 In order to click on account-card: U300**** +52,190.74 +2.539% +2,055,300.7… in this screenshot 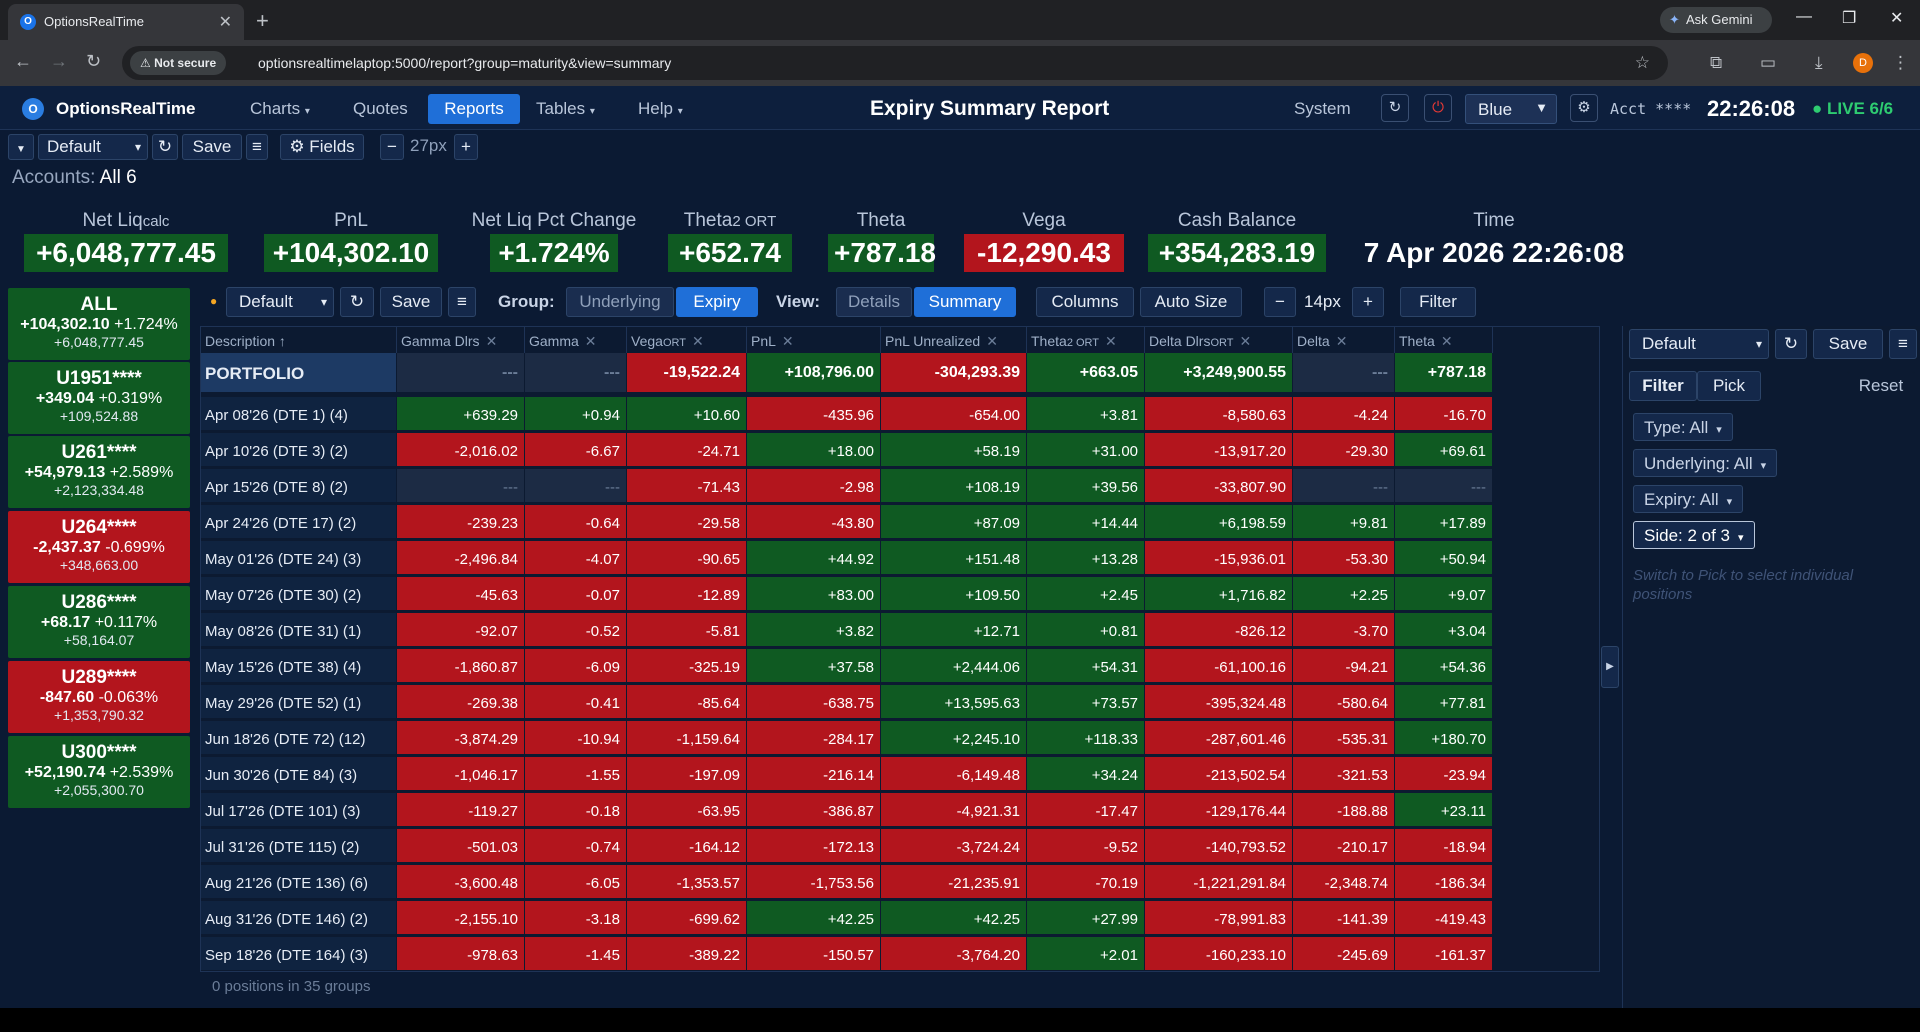, I will do `click(99, 772)`.